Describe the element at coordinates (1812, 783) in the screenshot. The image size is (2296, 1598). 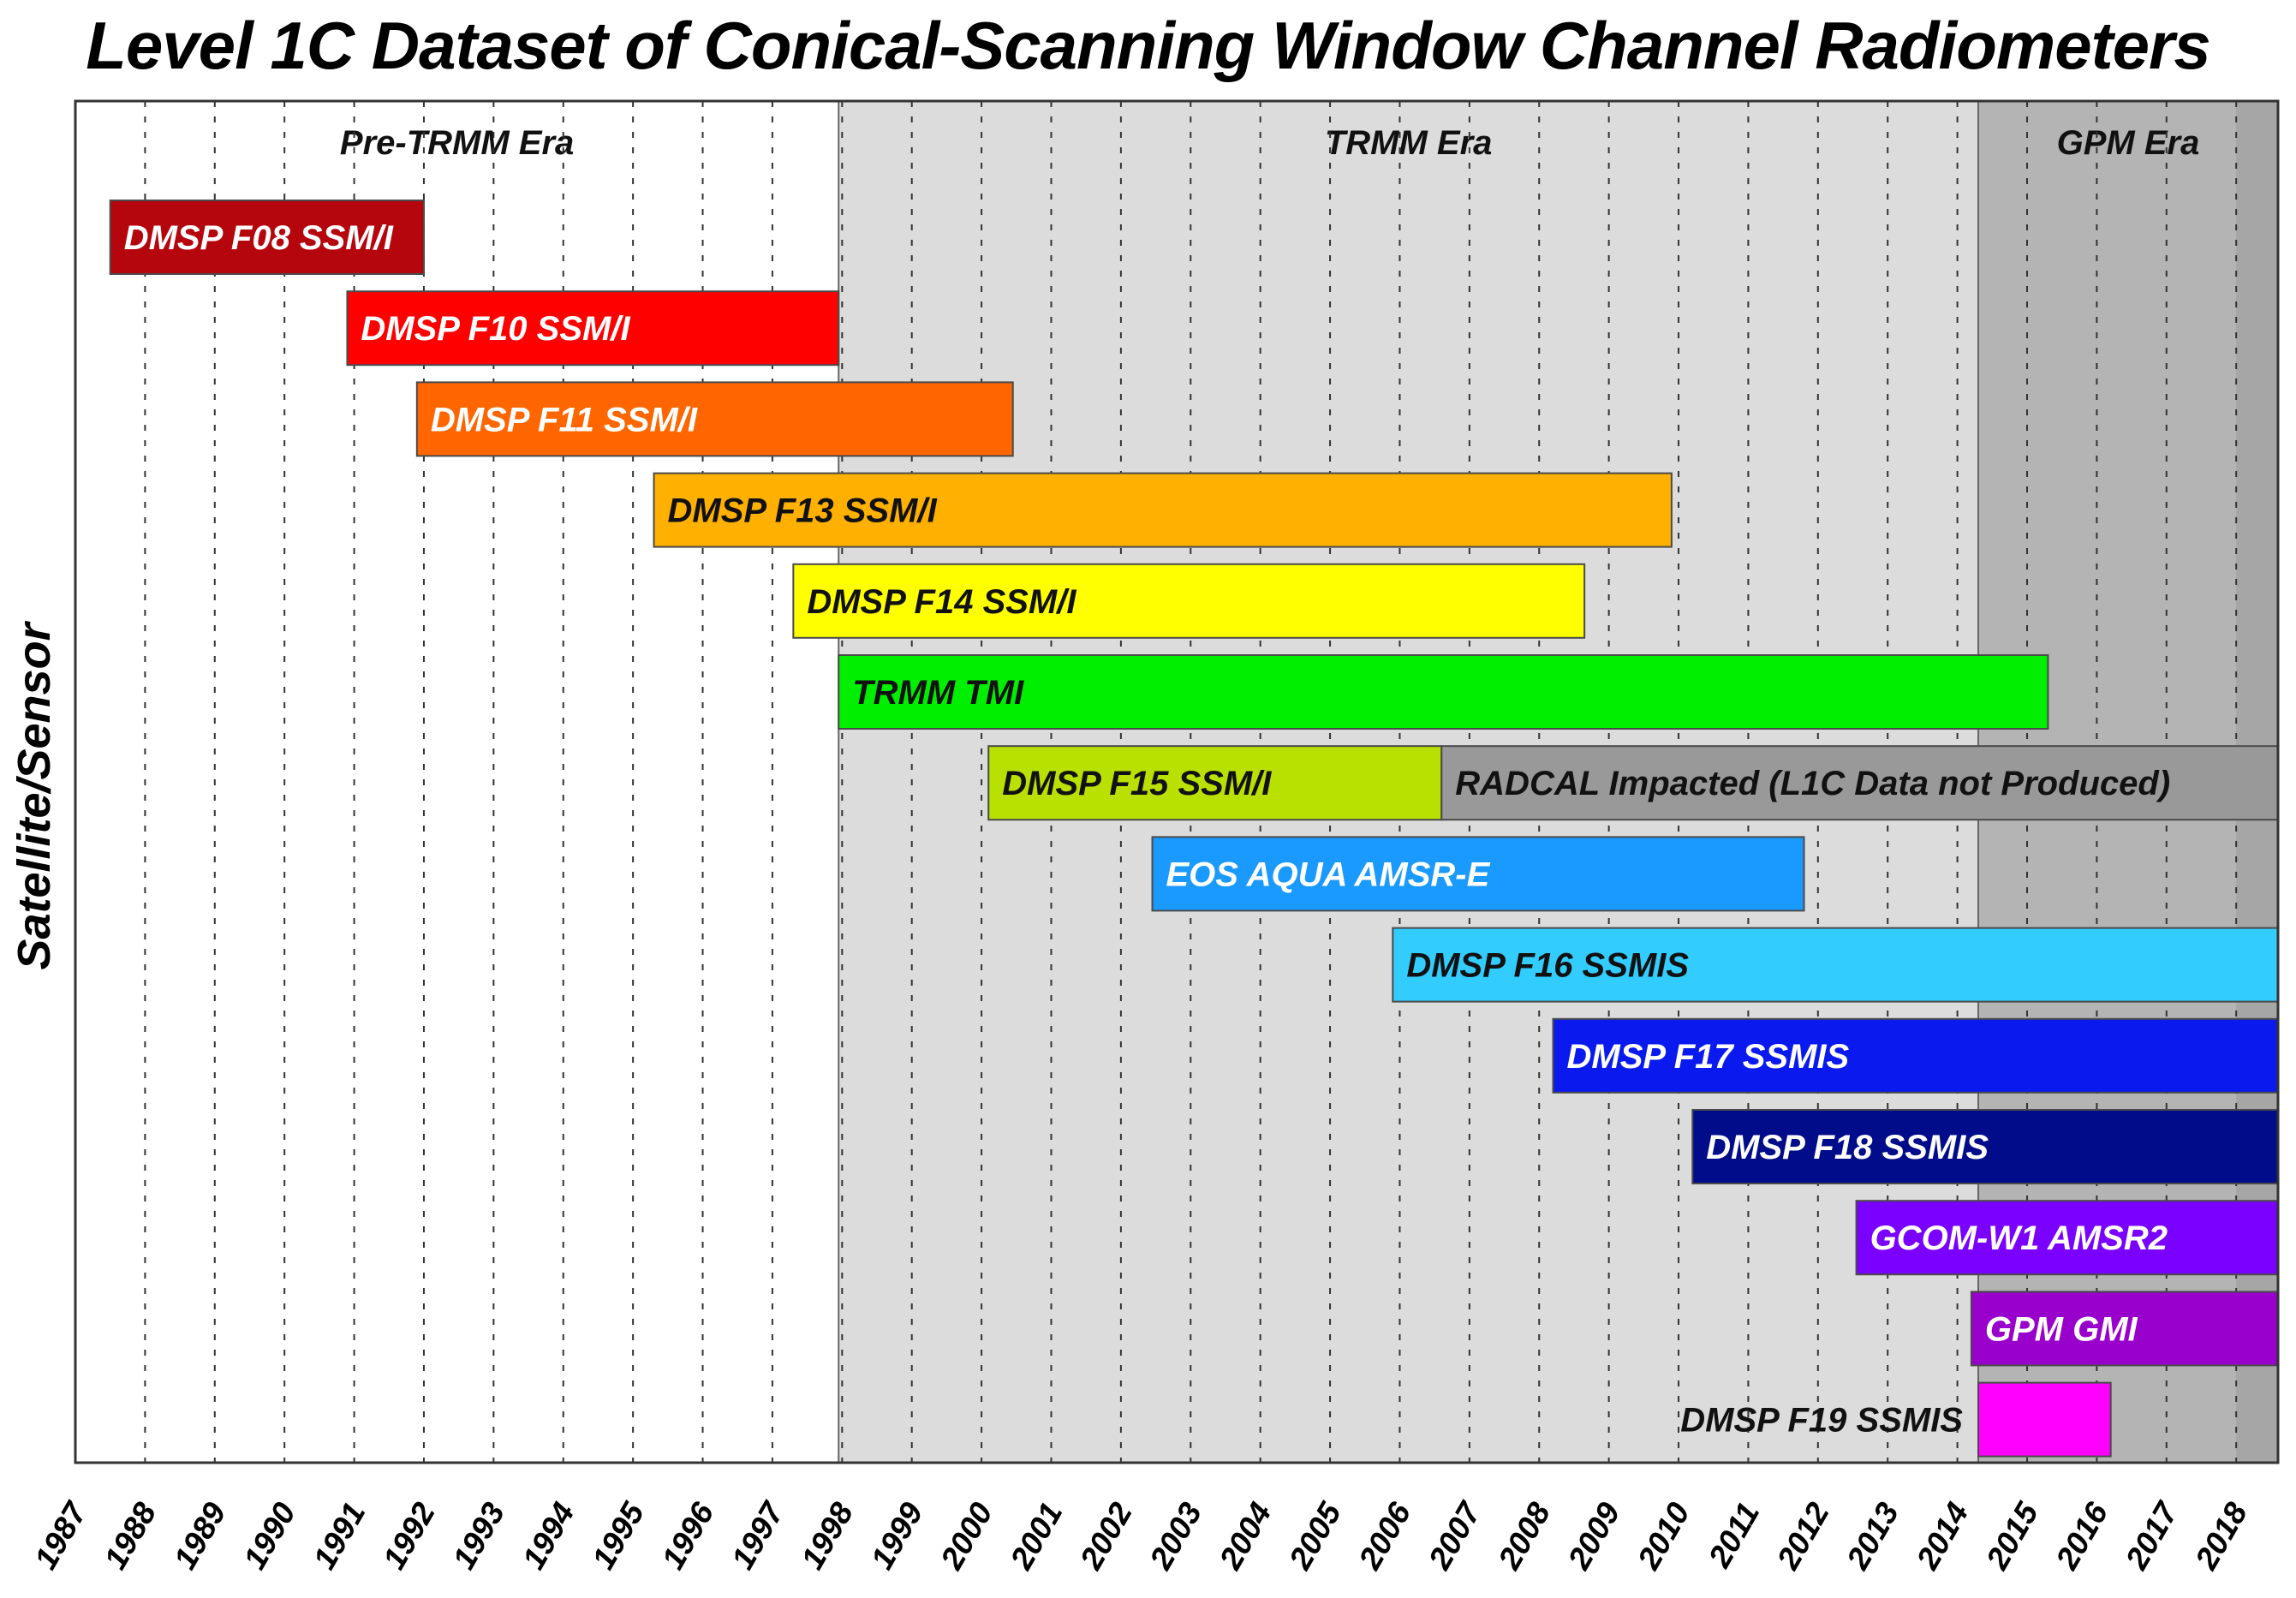
I see `bar-label-radcal-impacted-l1c-data-not-produced: RADCAL Impacted (L1C Data not Produced)` at that location.